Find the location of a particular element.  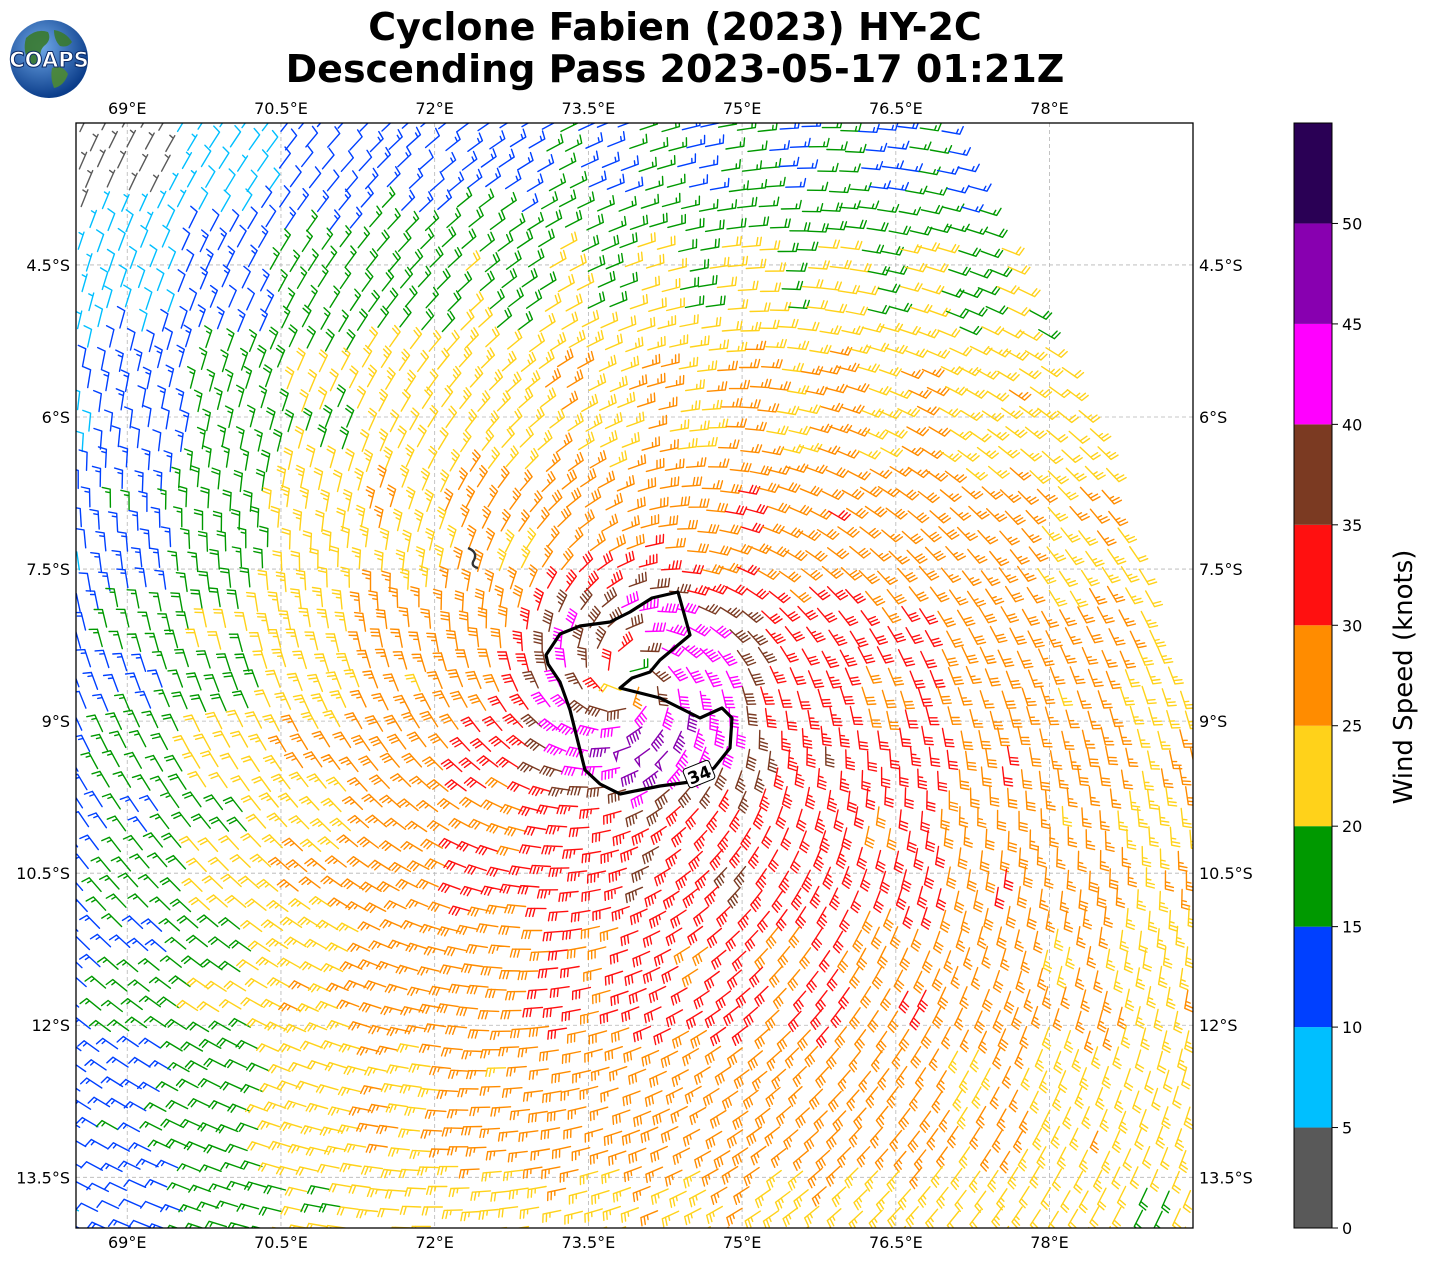

lat-tick-label-right: 7.5°S is located at coordinates (1221, 569).